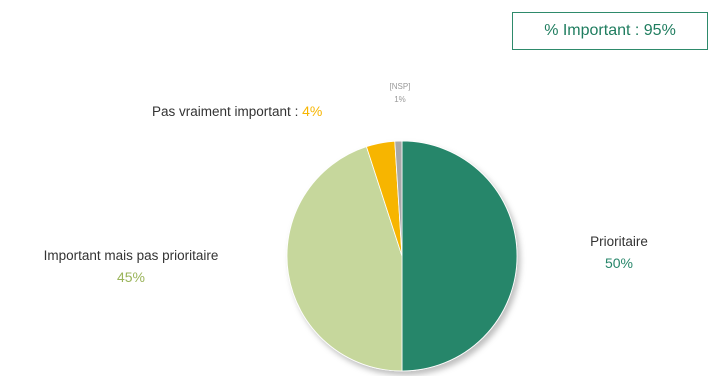  I want to click on label-prioritaire-value: 50%, so click(619, 263).